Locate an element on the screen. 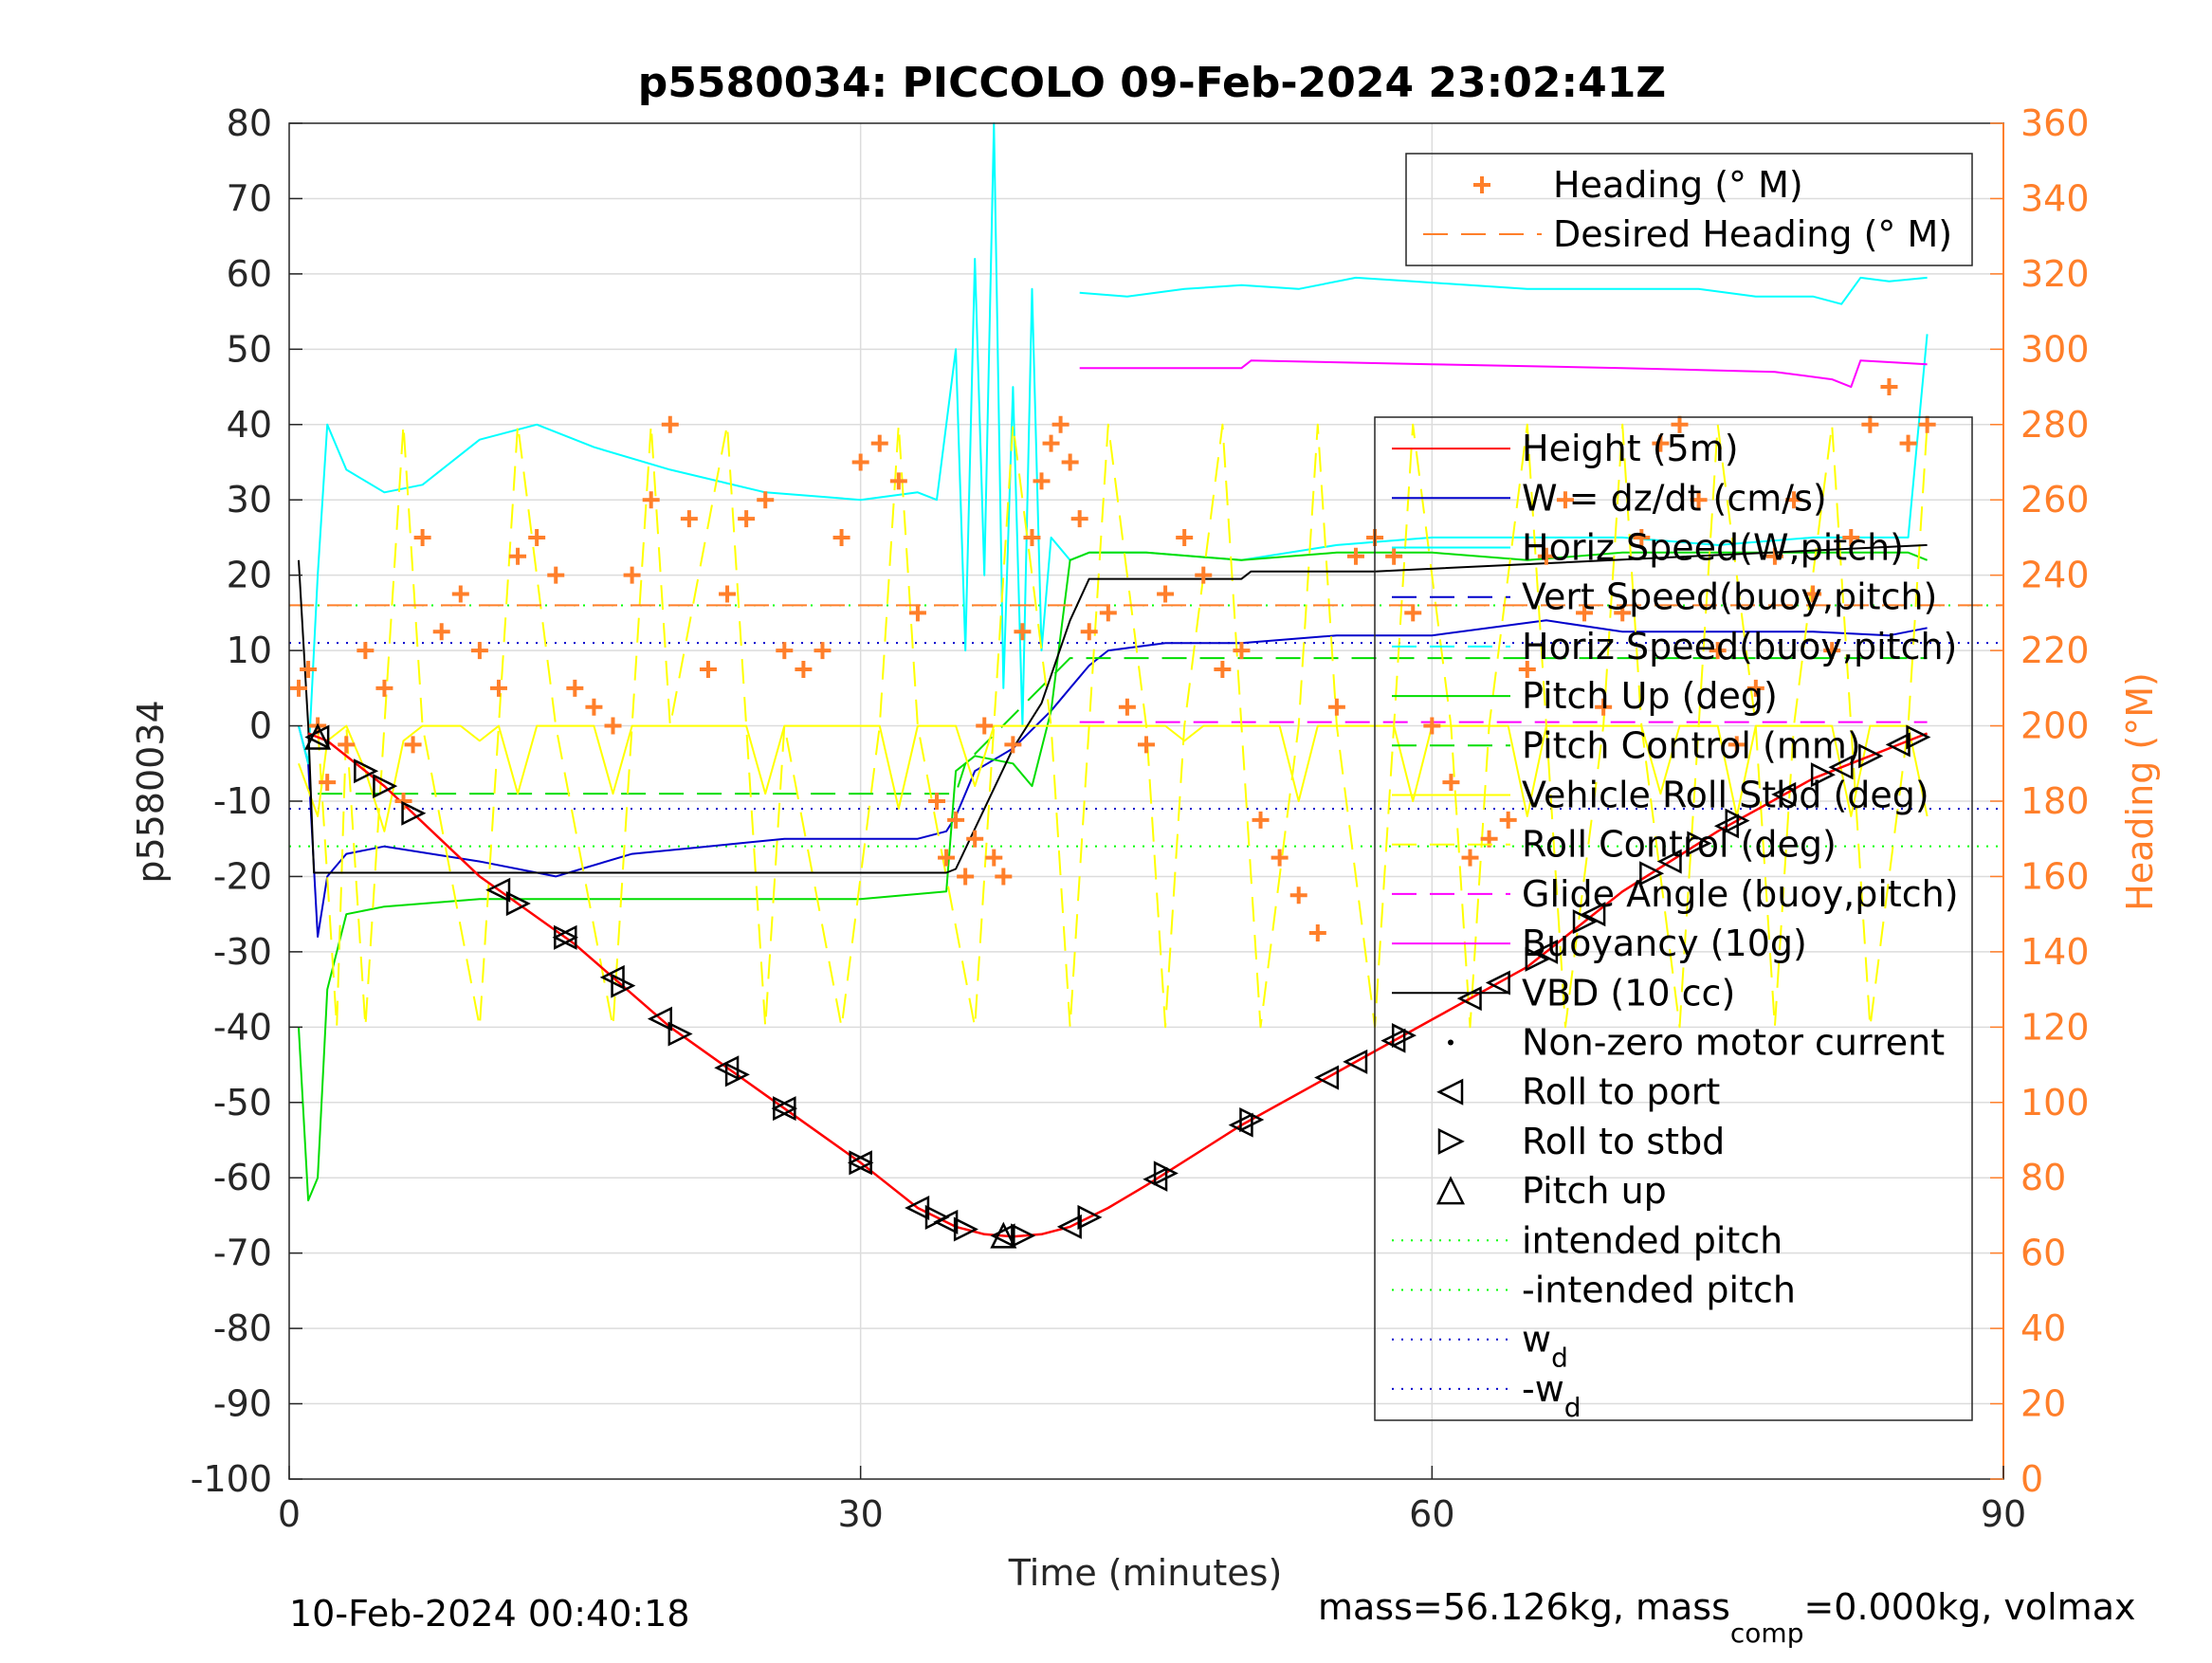  legend-main-item-w-dz-dt-cm-s: W = dz/dt (cm/s) is located at coordinates (1609, 498).